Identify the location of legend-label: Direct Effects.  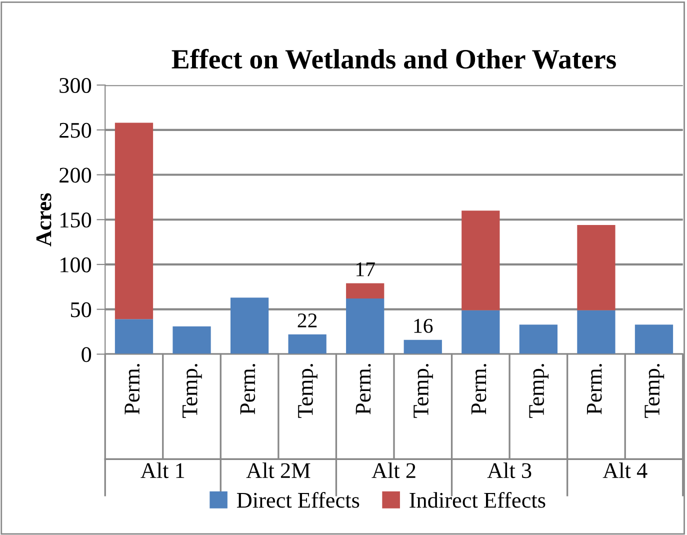
(298, 500).